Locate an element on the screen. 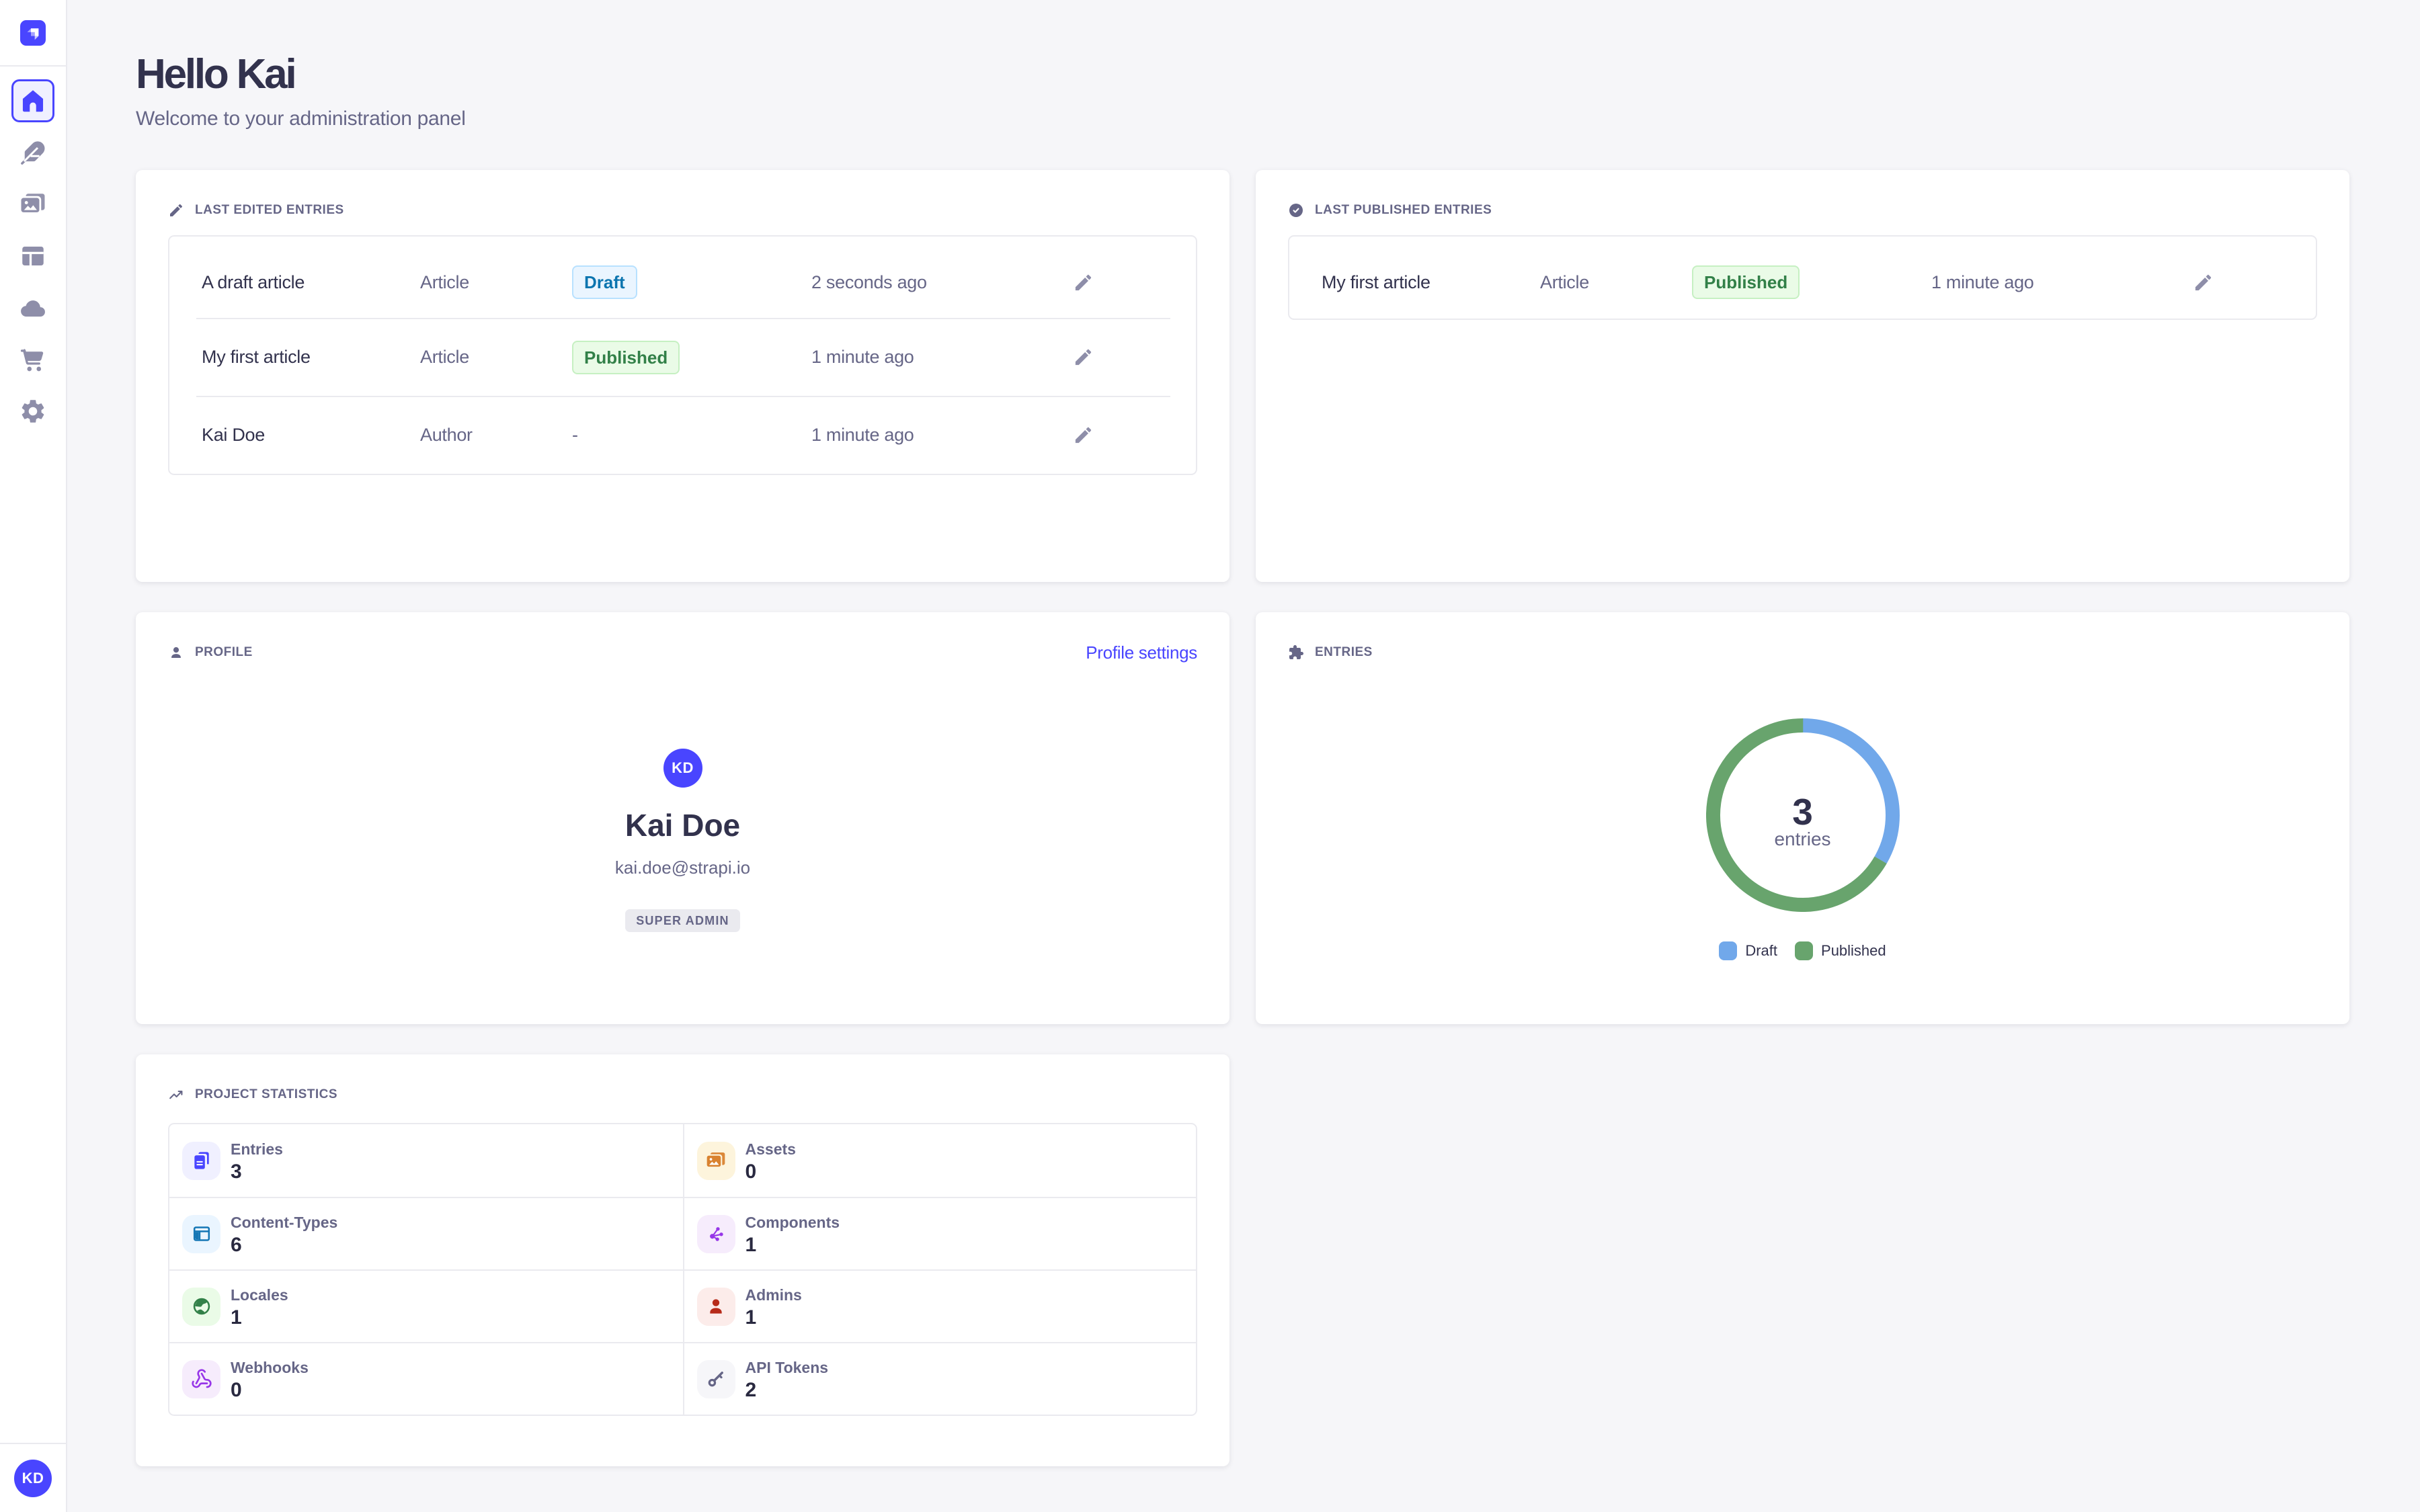 This screenshot has width=2420, height=1512. profile-name: Kai Doe is located at coordinates (682, 825).